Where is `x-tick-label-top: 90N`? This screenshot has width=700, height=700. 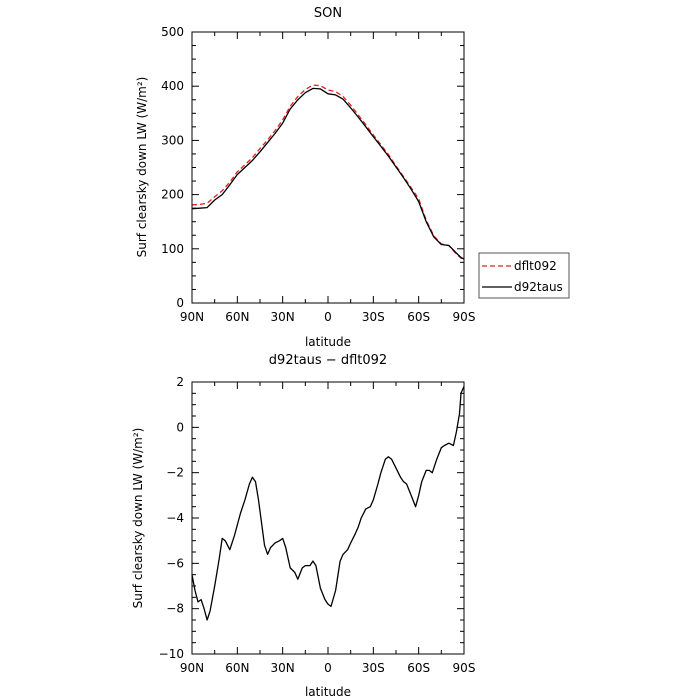
x-tick-label-top: 90N is located at coordinates (192, 317).